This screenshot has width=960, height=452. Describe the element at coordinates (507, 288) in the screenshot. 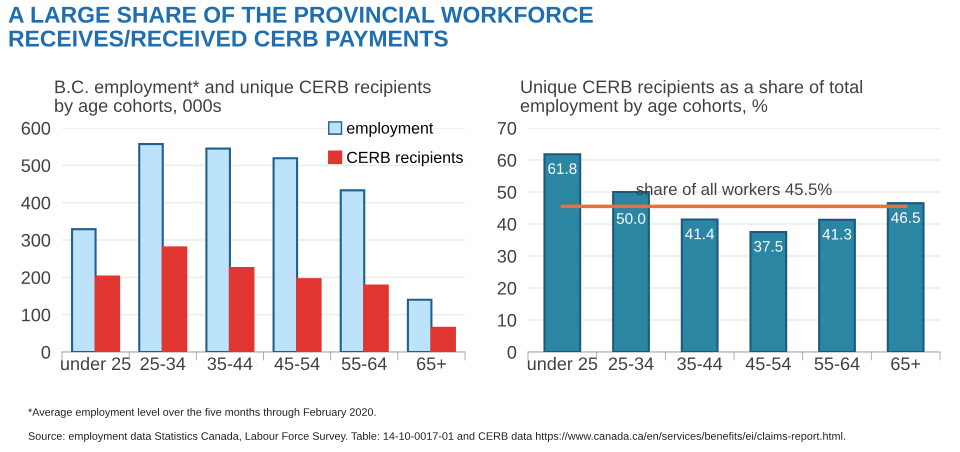

I see `y-tick-label: 20` at that location.